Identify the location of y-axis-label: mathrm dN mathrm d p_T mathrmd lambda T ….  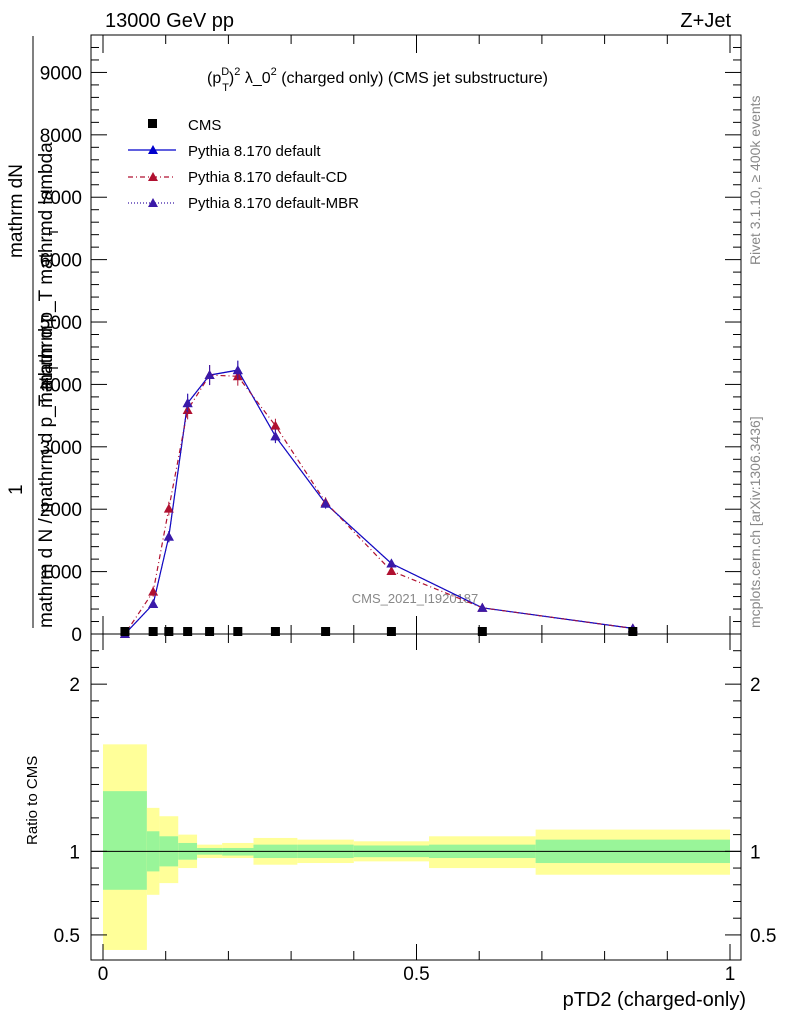
(33, 332).